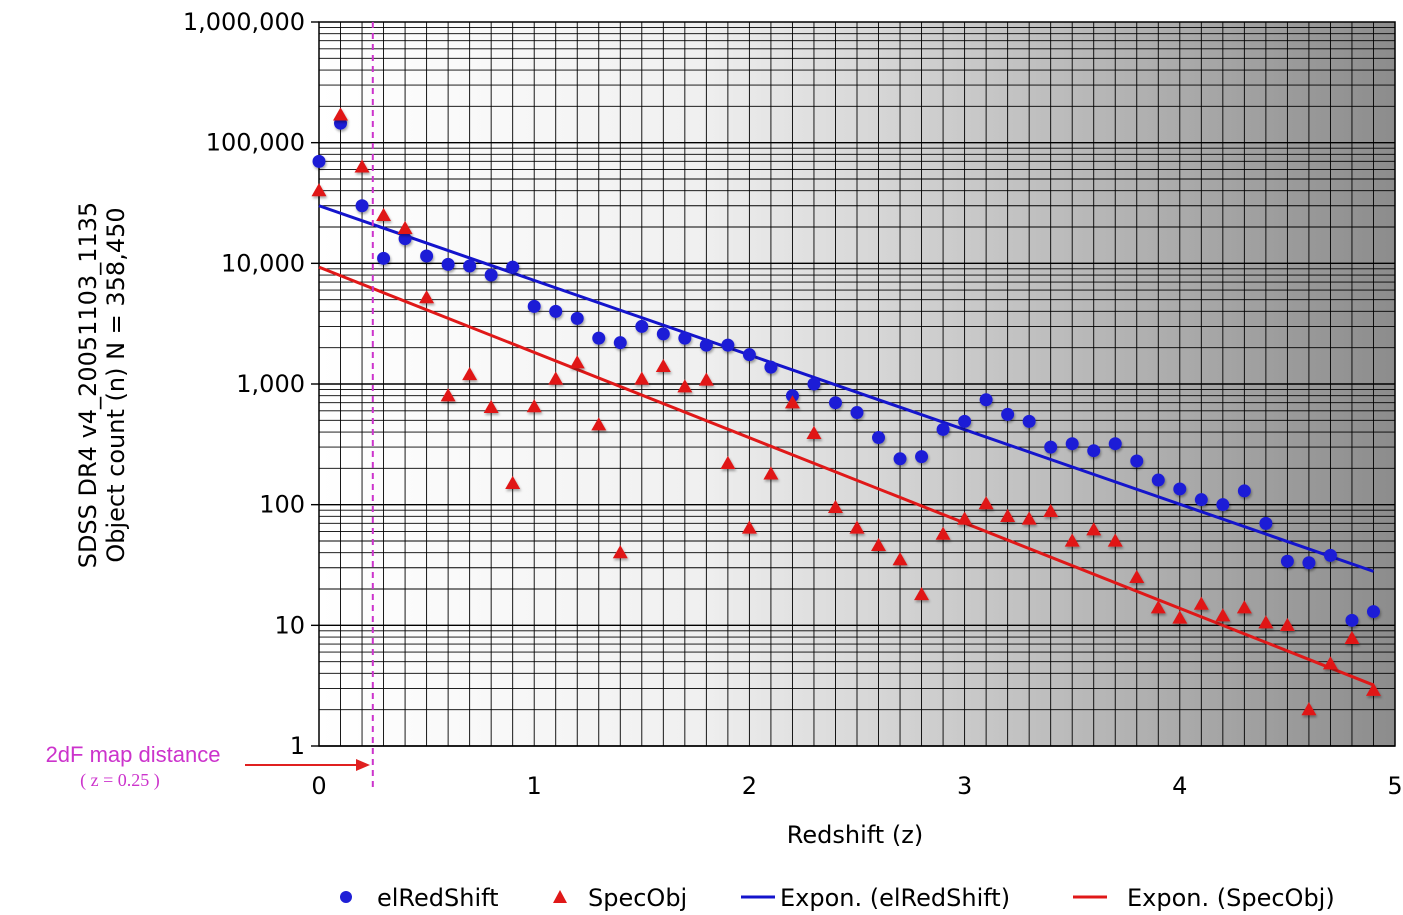 This screenshot has width=1403, height=915. What do you see at coordinates (534, 786) in the screenshot?
I see `x-tick-label: 1` at bounding box center [534, 786].